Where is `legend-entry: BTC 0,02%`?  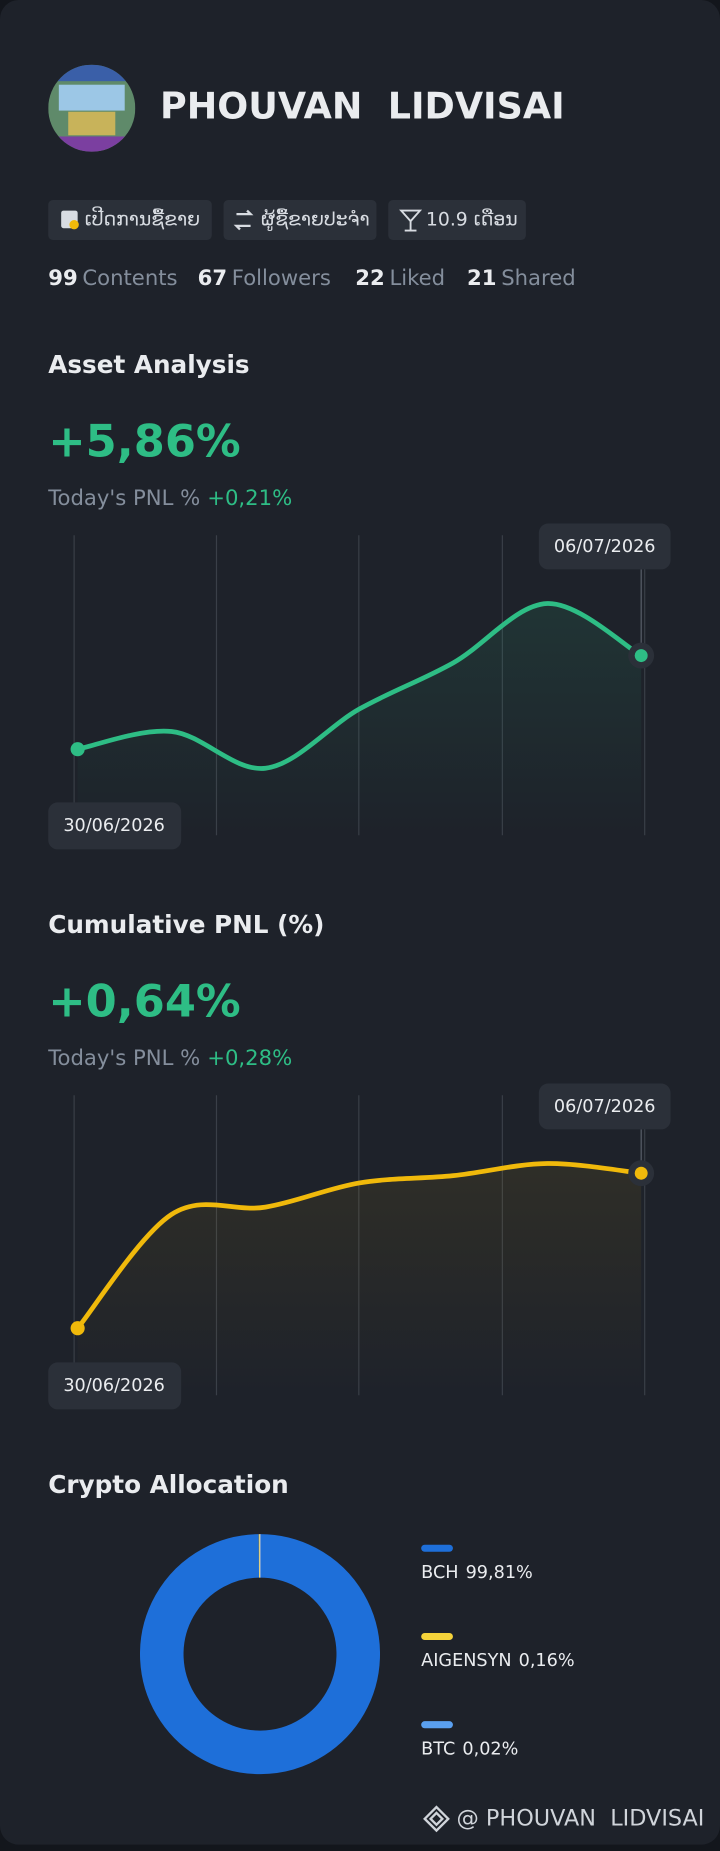 legend-entry: BTC 0,02% is located at coordinates (469, 1749).